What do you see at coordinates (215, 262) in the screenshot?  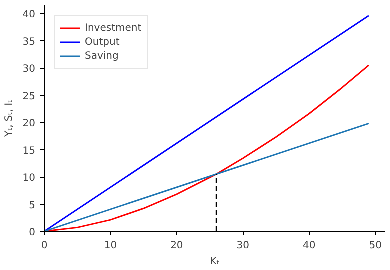 I see `x-axis-title: Kₜ` at bounding box center [215, 262].